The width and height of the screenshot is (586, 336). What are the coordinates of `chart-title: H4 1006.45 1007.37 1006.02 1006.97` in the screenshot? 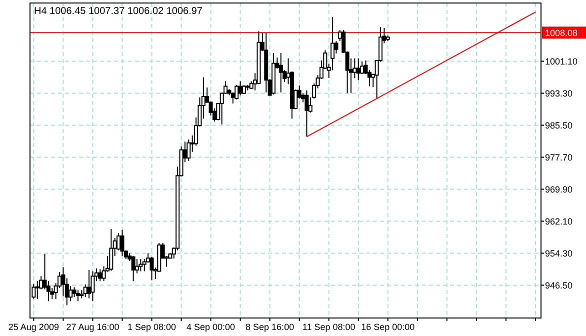 It's located at (118, 11).